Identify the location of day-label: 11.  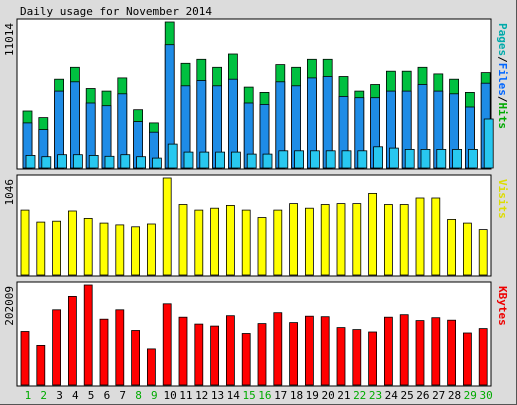
(185, 395).